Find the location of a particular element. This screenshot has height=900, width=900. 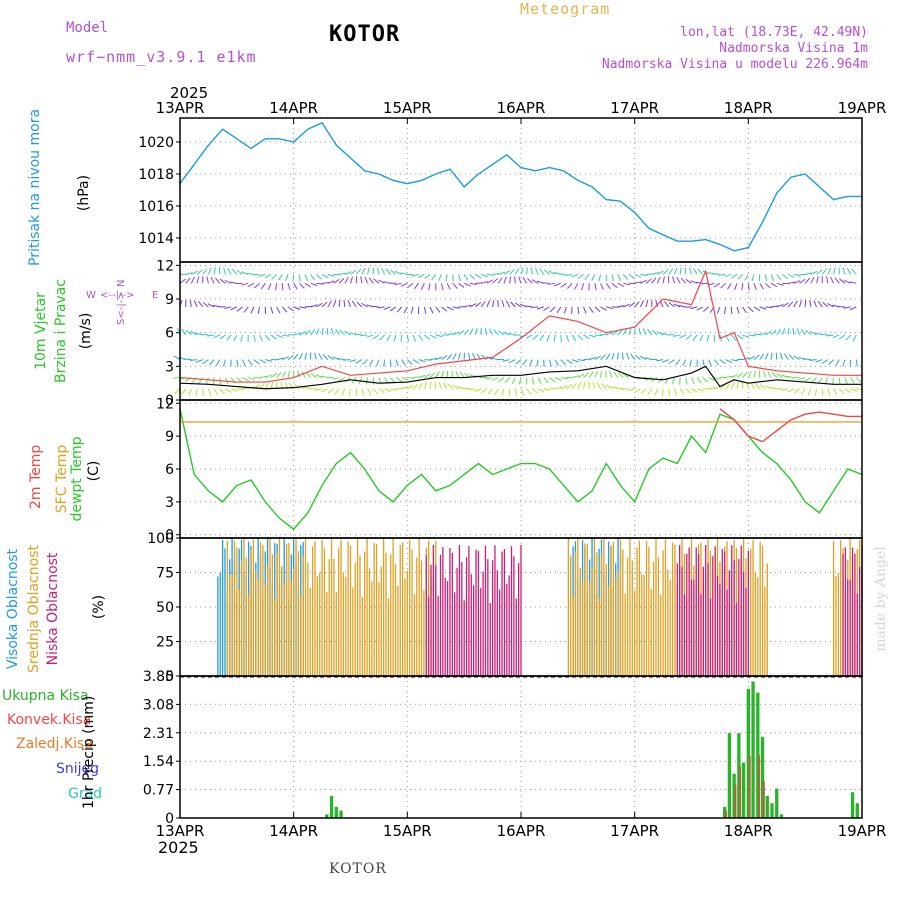

precip-conv-bar is located at coordinates (725, 814).